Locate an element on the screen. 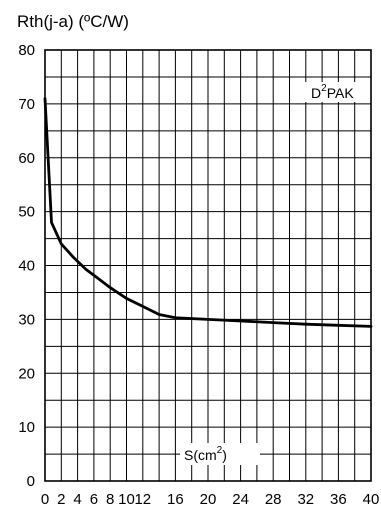 This screenshot has width=381, height=511. x-tick-label: 12 is located at coordinates (142, 499).